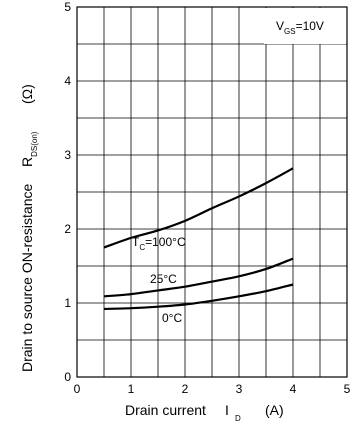  Describe the element at coordinates (67, 377) in the screenshot. I see `y-tick-label: 0` at that location.